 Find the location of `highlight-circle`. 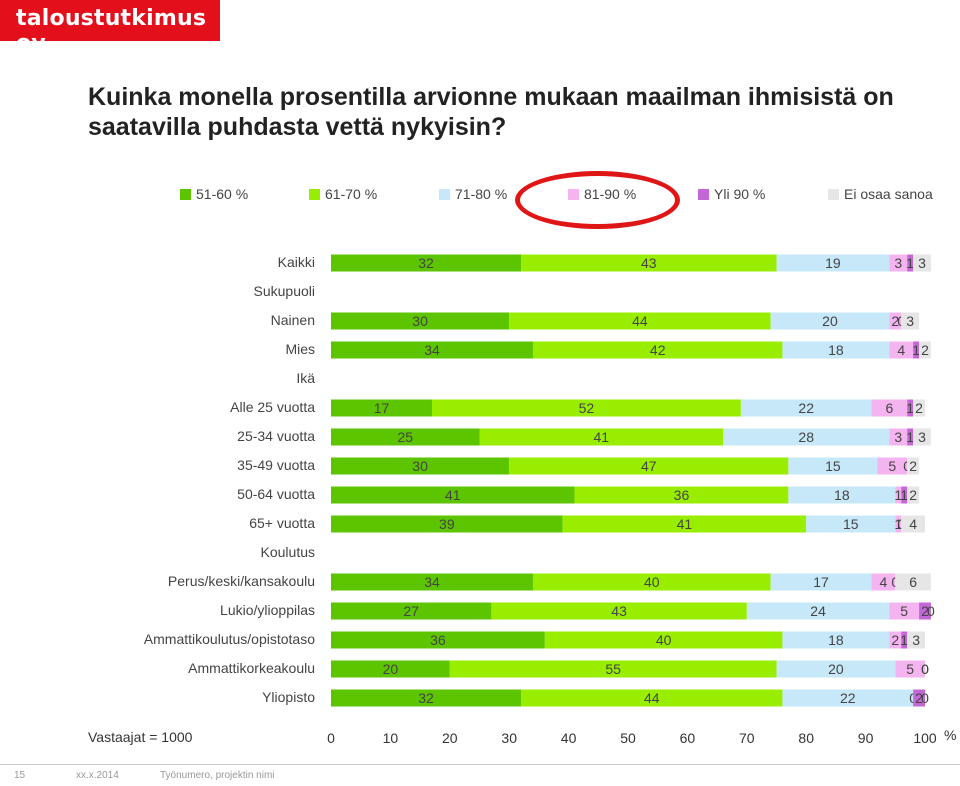

highlight-circle is located at coordinates (597, 200).